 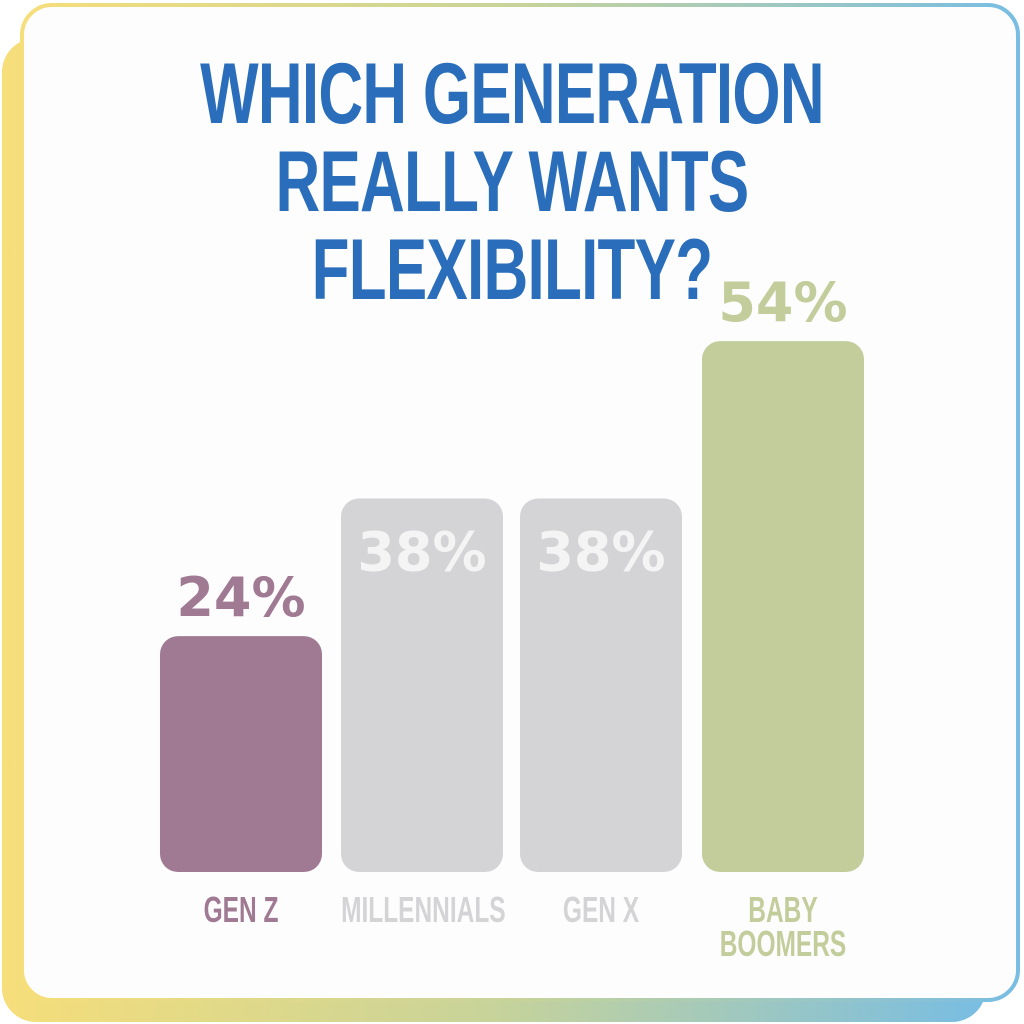 What do you see at coordinates (241, 909) in the screenshot?
I see `category-label: GEN Z` at bounding box center [241, 909].